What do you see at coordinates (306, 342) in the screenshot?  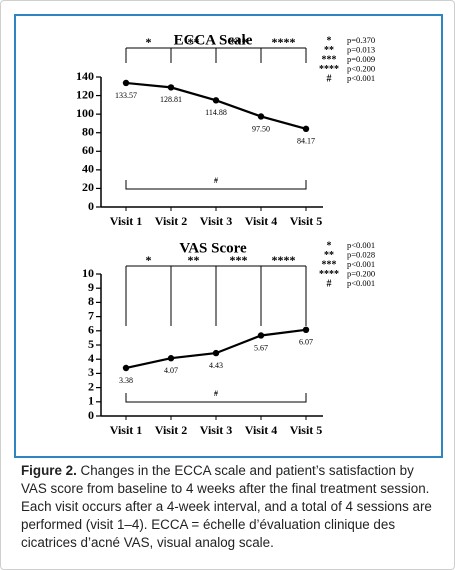 I see `data-label: 6.07` at bounding box center [306, 342].